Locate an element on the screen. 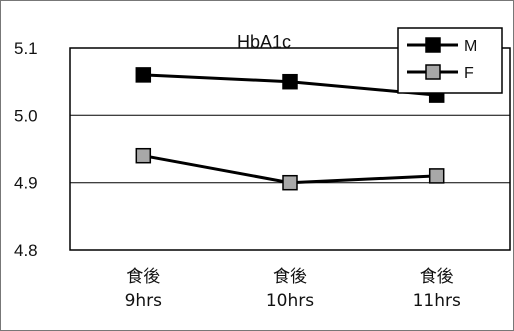  legend-box is located at coordinates (450, 60).